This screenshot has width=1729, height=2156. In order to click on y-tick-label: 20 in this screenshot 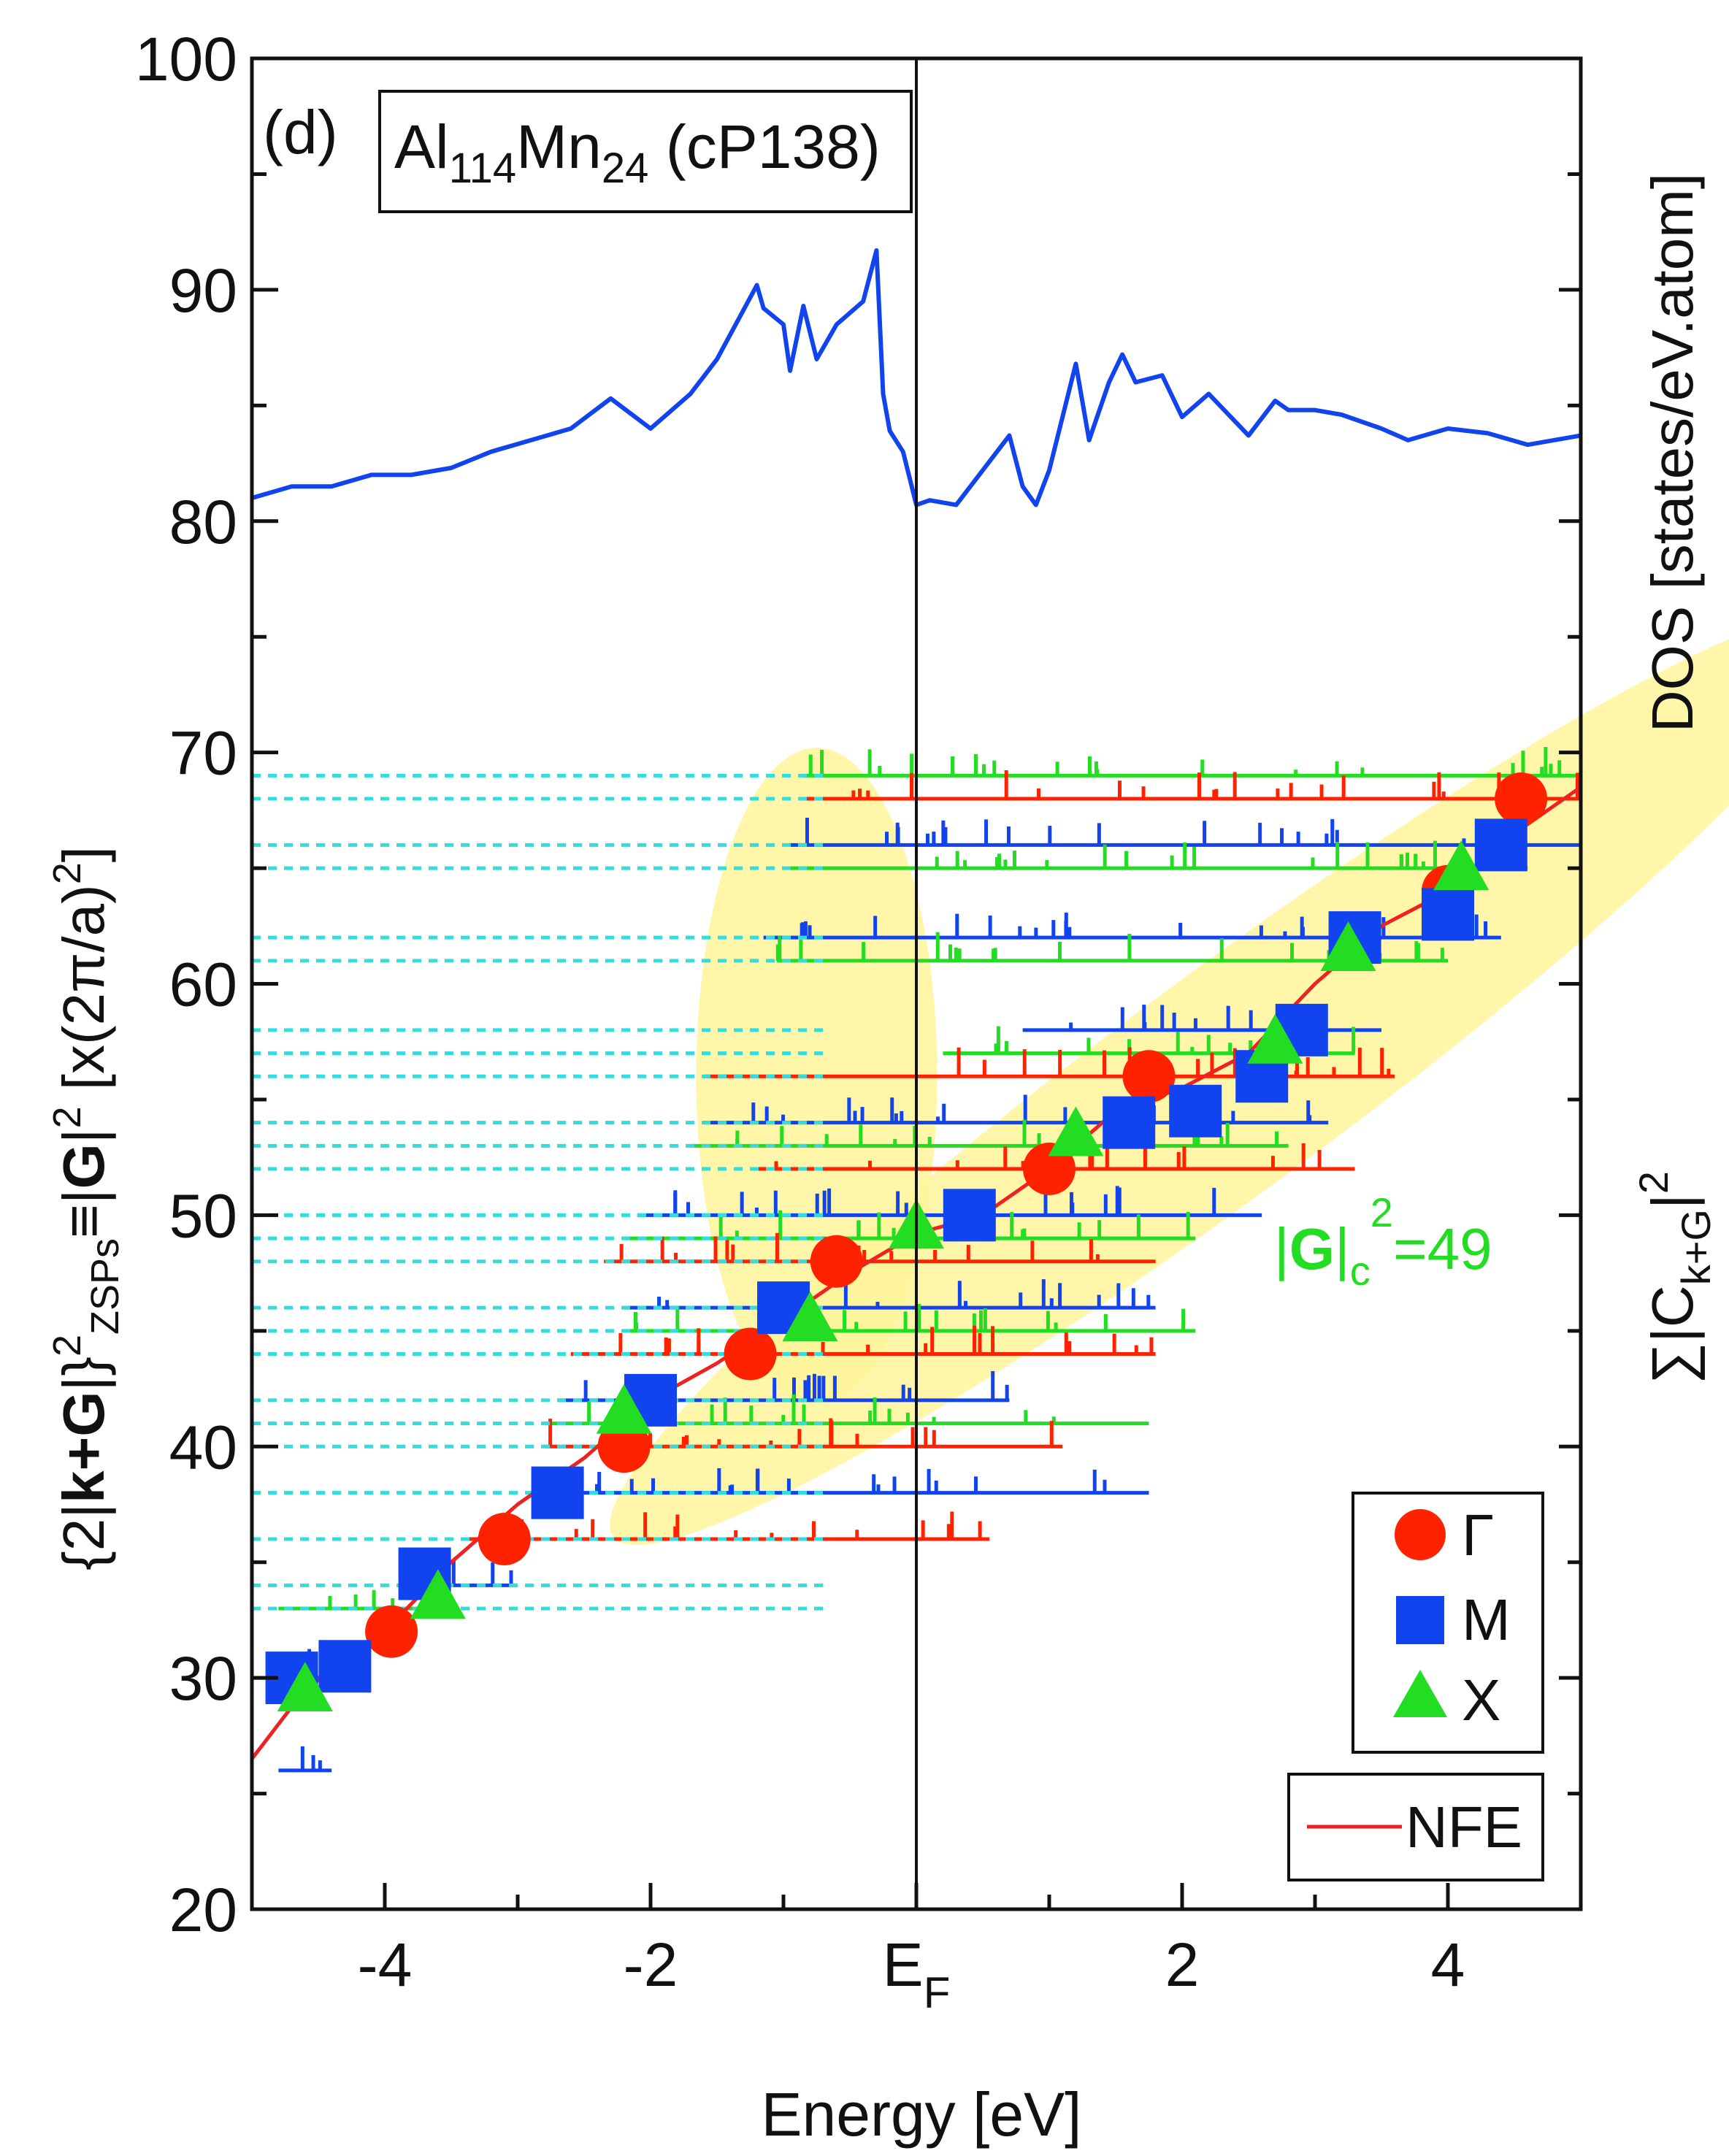, I will do `click(203, 1910)`.